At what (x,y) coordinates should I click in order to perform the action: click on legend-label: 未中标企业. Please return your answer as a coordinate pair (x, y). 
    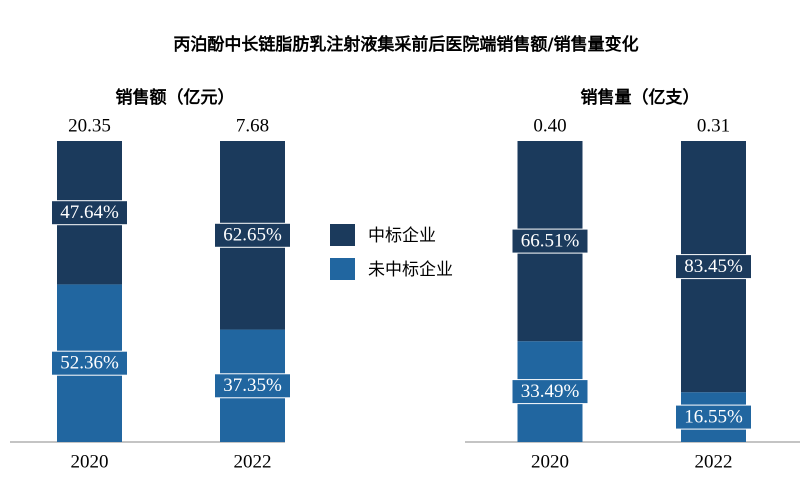
    Looking at the image, I should click on (410, 270).